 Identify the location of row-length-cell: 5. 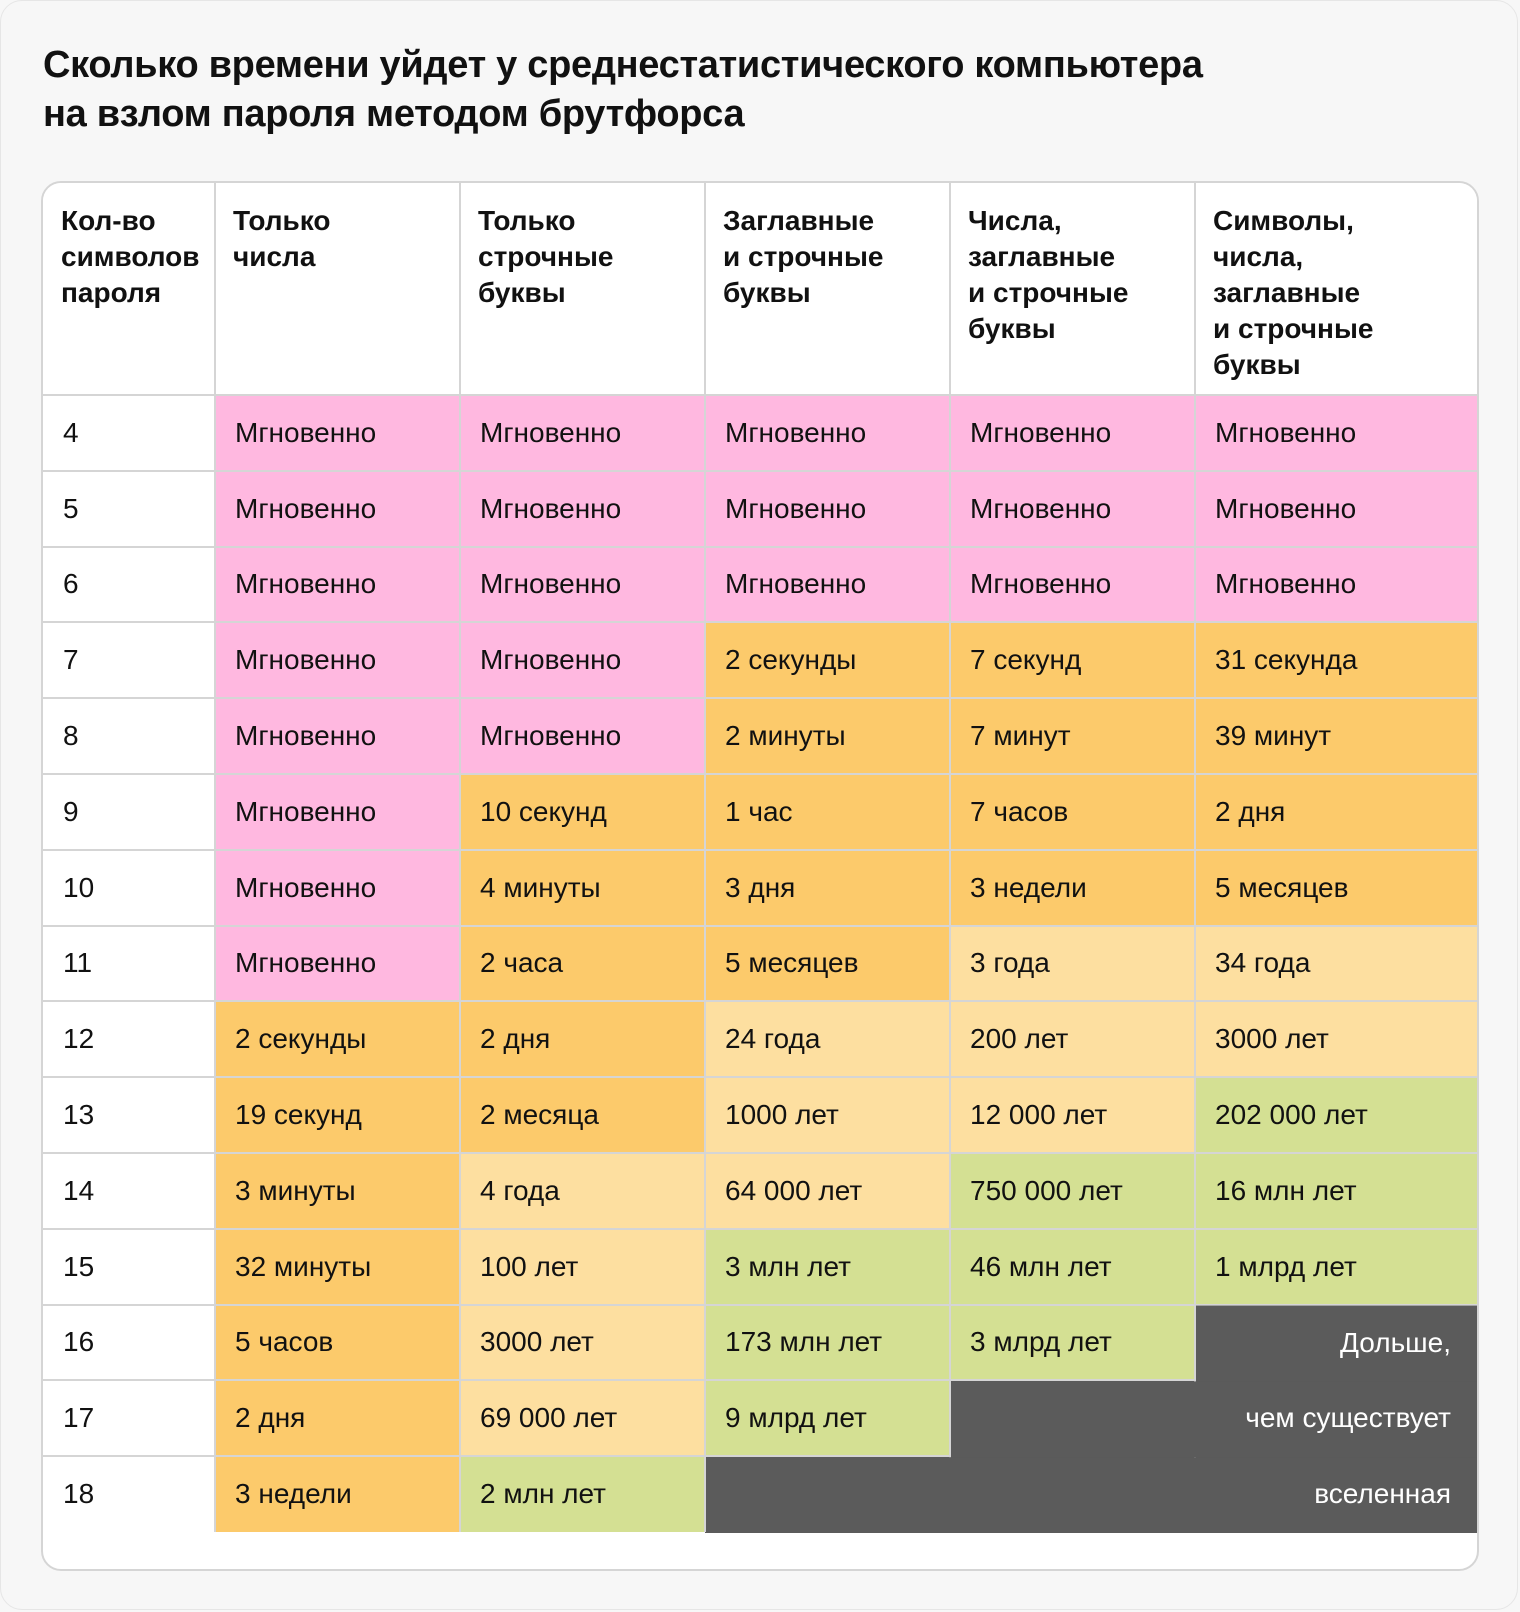
(129, 508).